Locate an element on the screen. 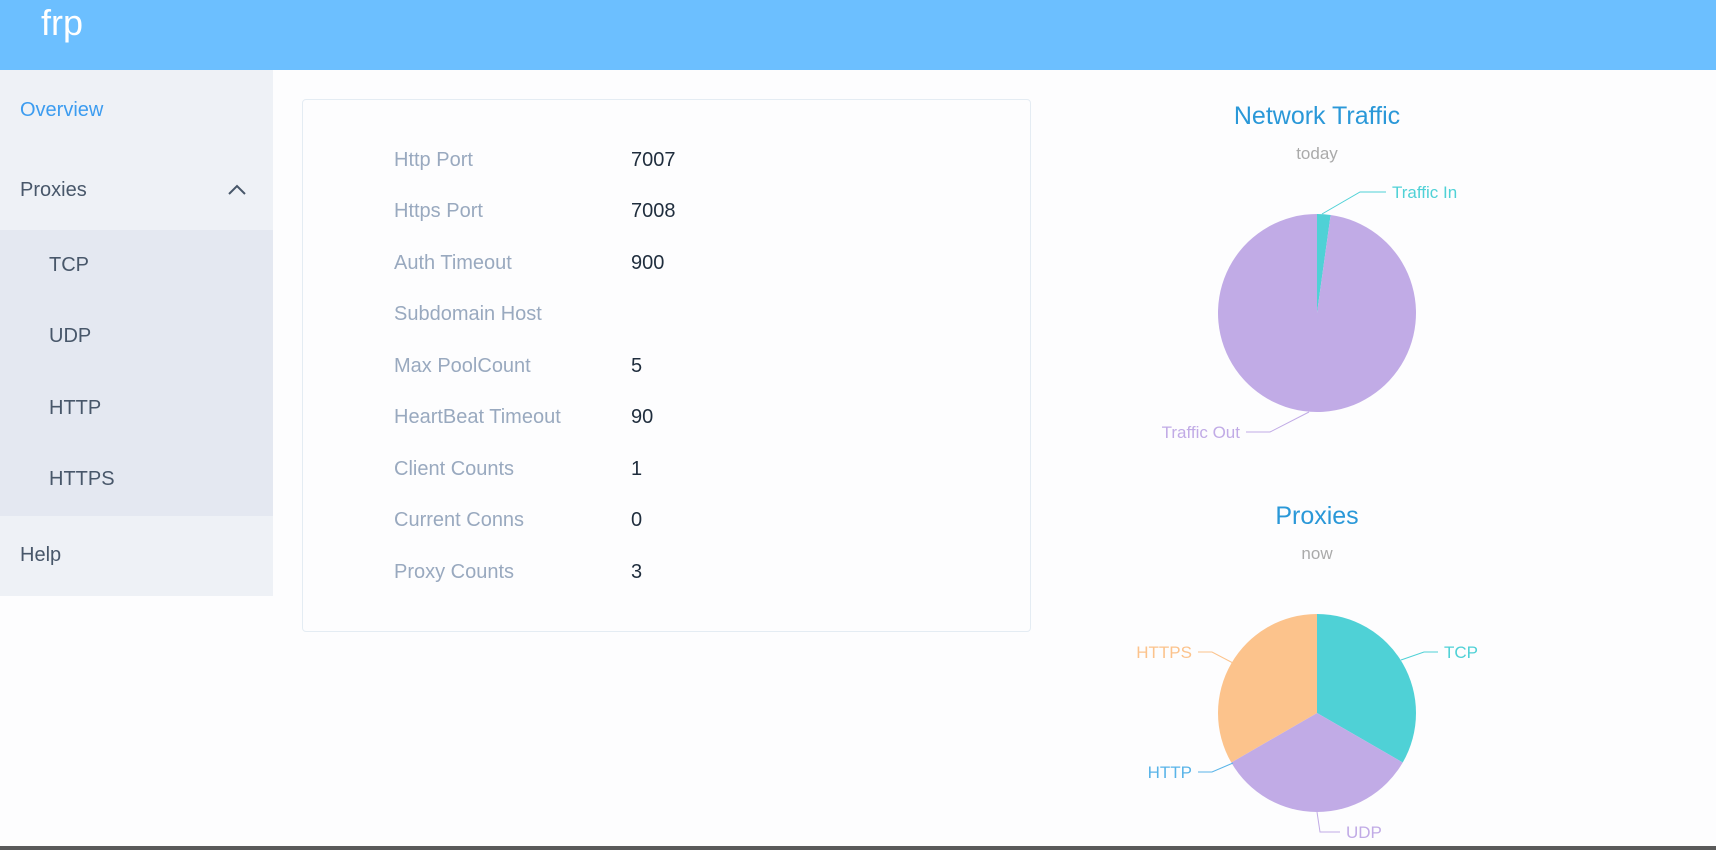  info-value: 7007 is located at coordinates (653, 160).